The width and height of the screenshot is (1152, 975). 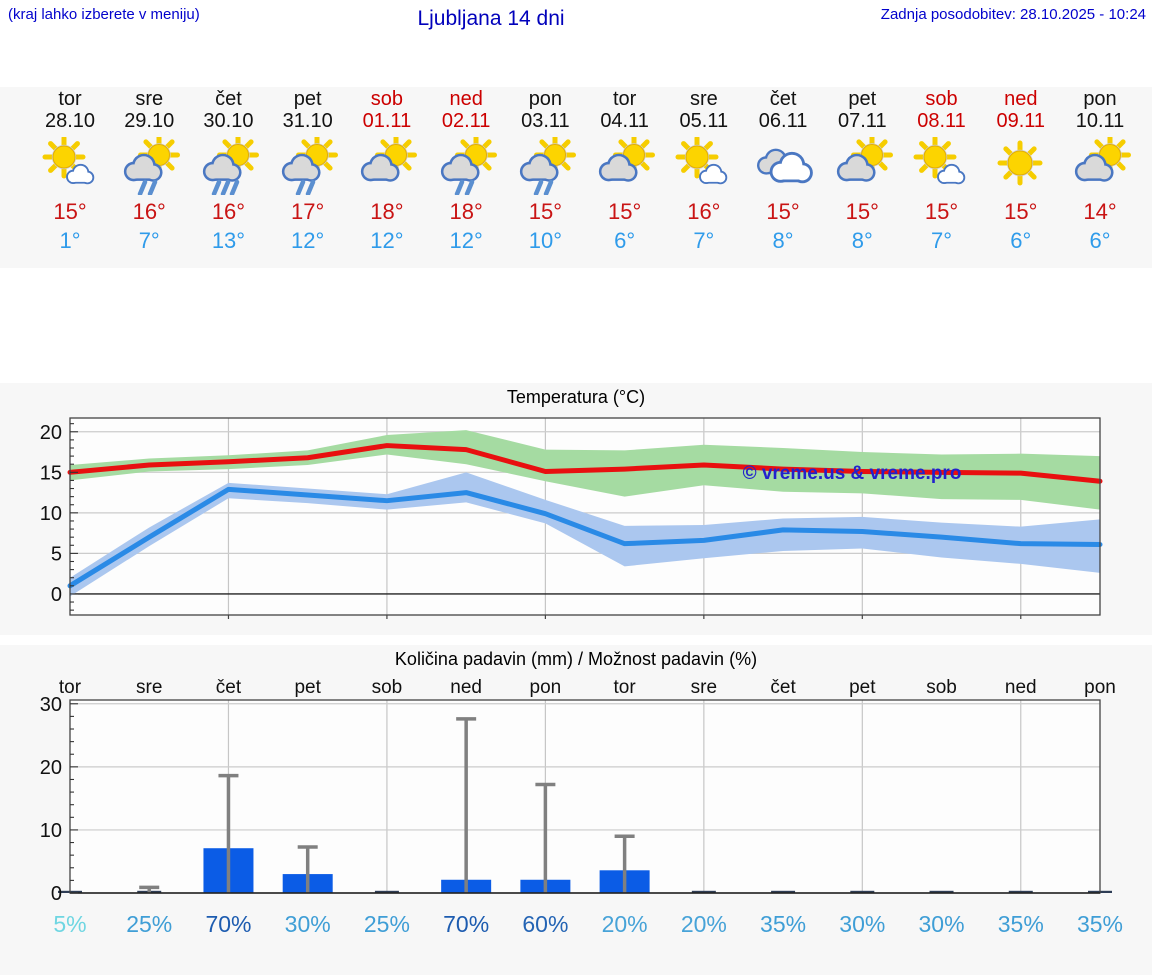 I want to click on day-date-label: 09.11, so click(x=1021, y=121).